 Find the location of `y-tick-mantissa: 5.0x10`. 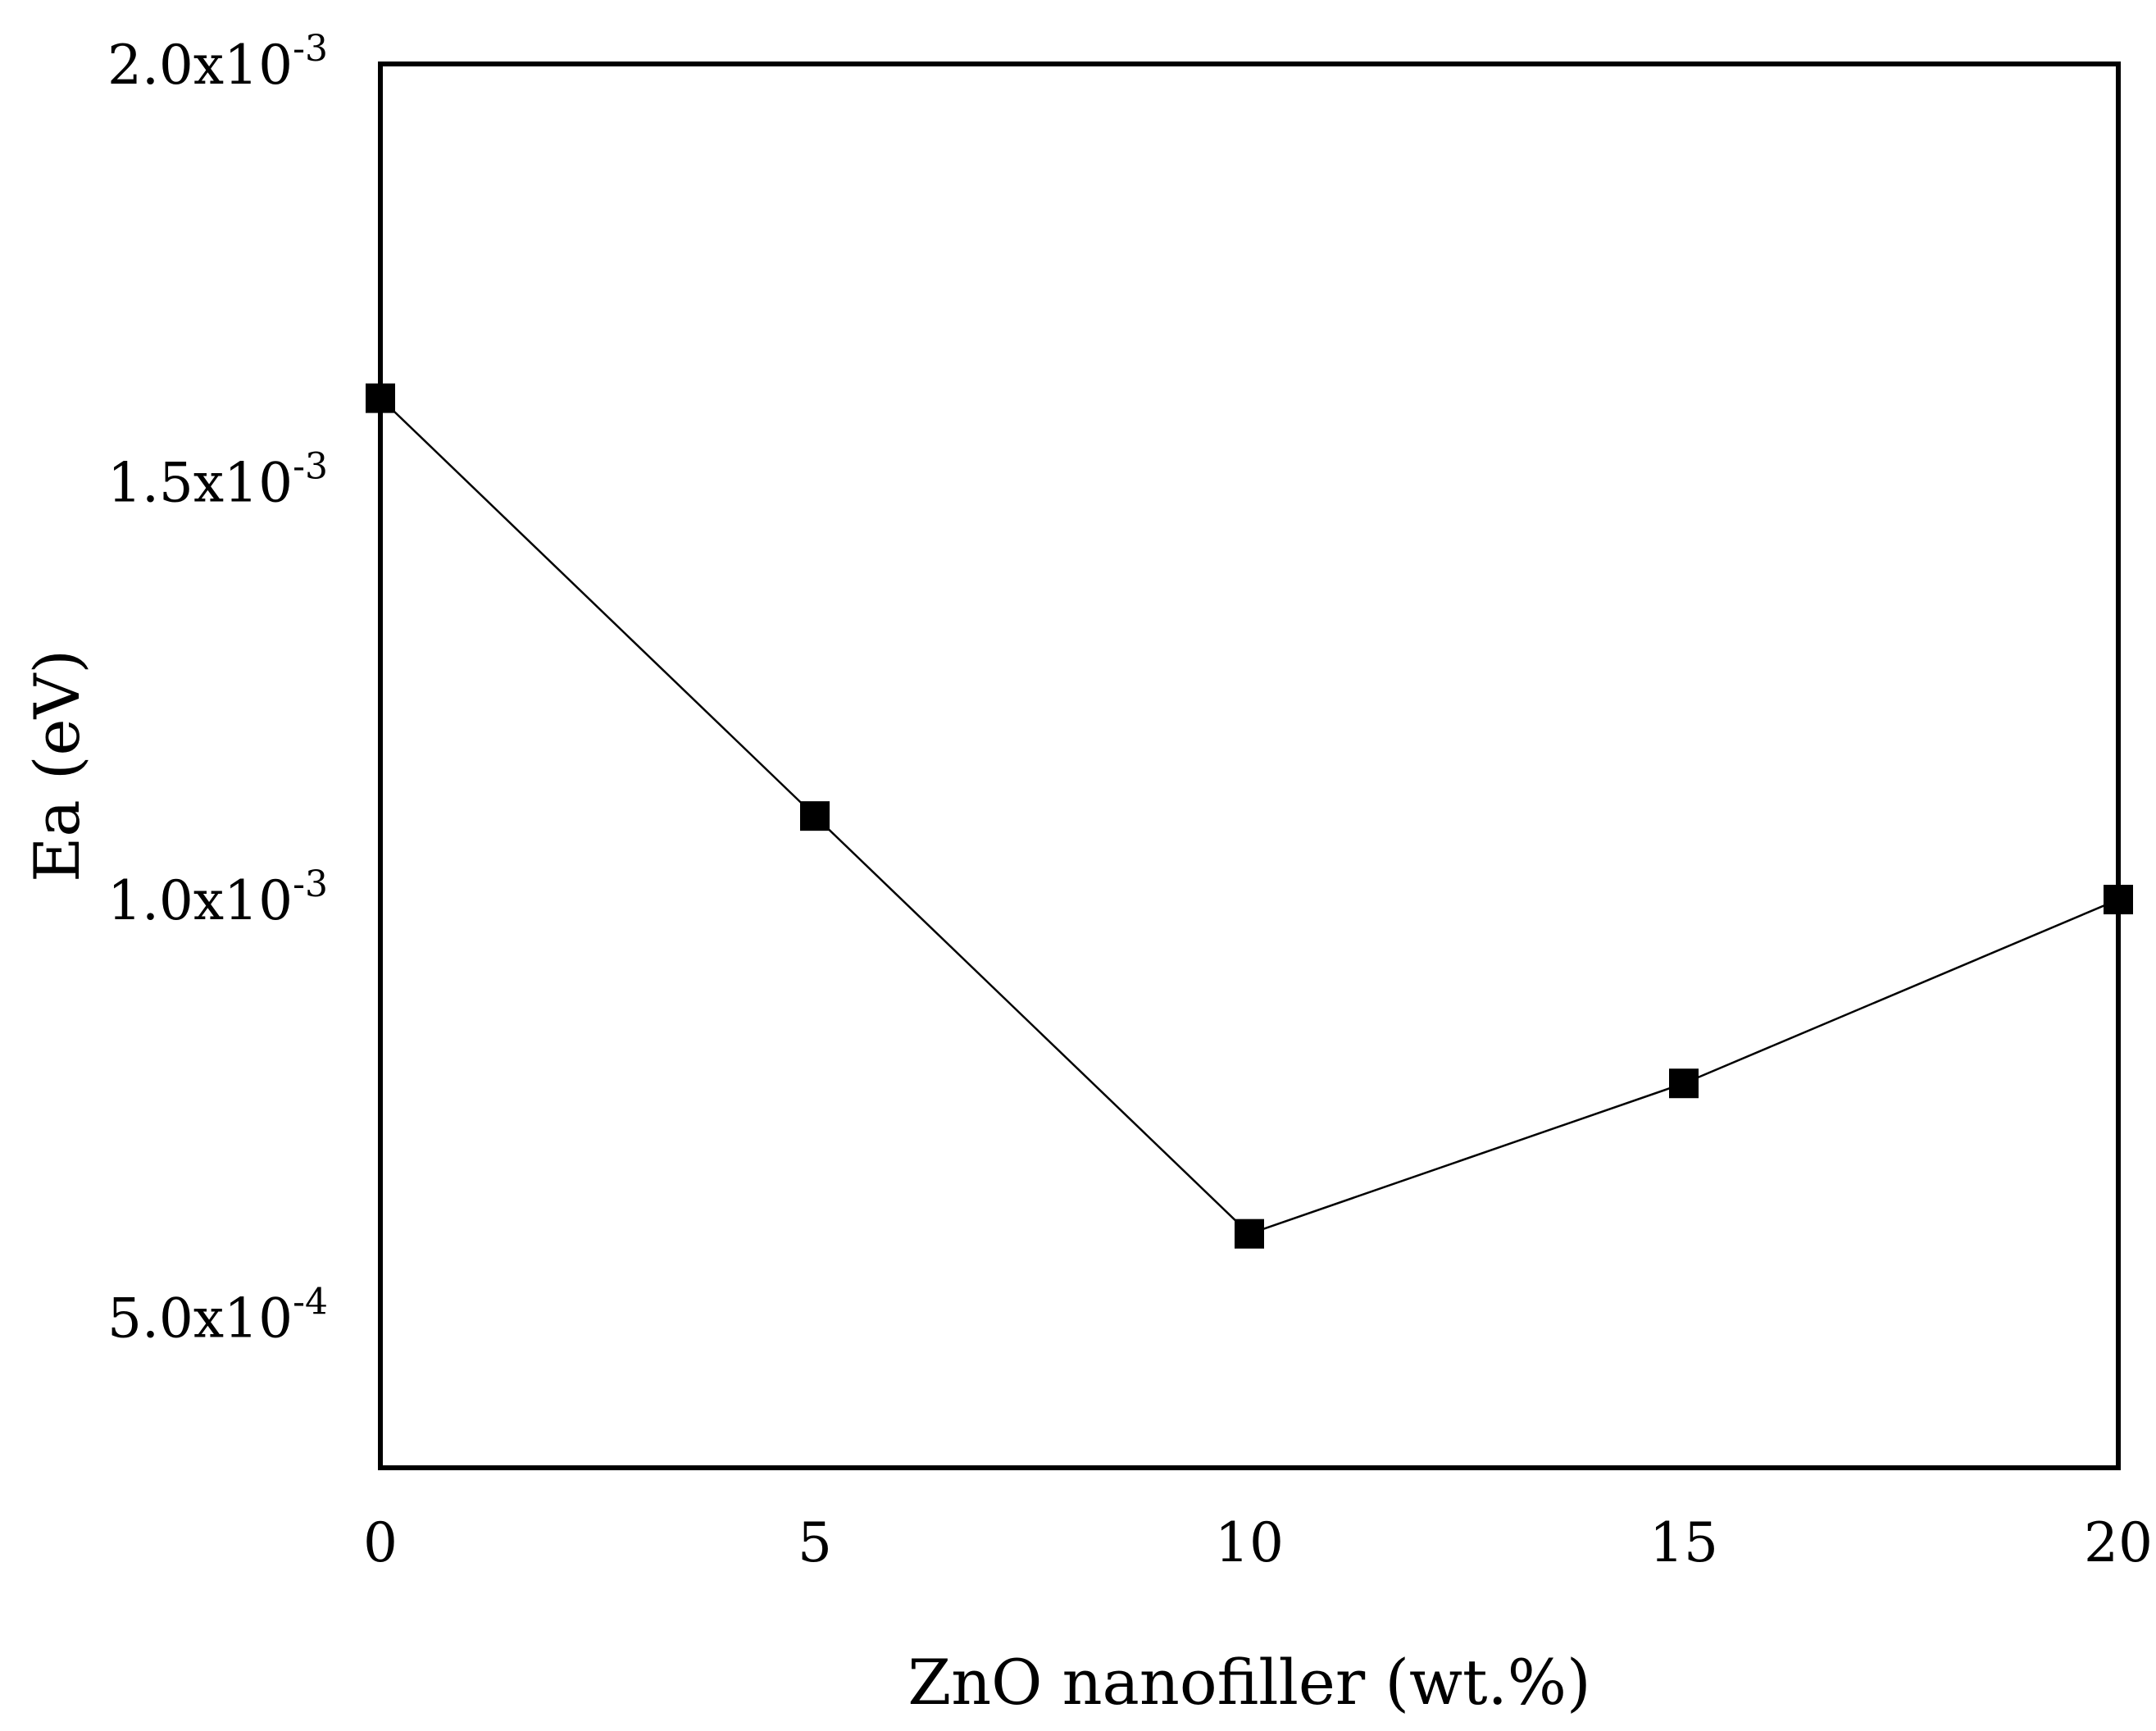

y-tick-mantissa: 5.0x10 is located at coordinates (200, 1319).